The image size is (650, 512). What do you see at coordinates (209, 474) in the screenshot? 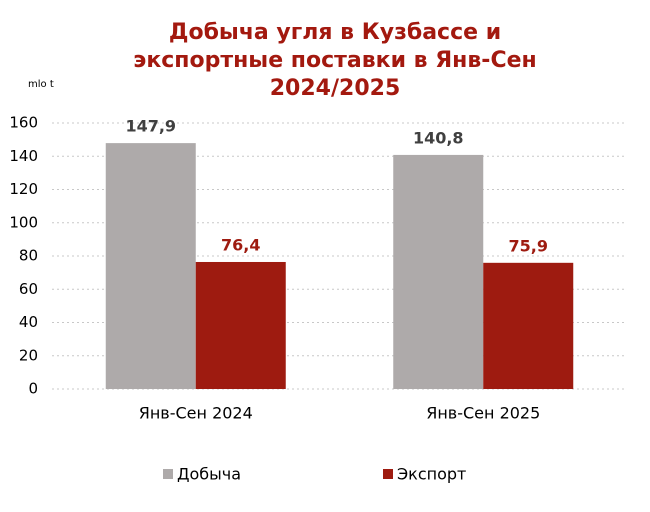
I see `legend-label: Добыча` at bounding box center [209, 474].